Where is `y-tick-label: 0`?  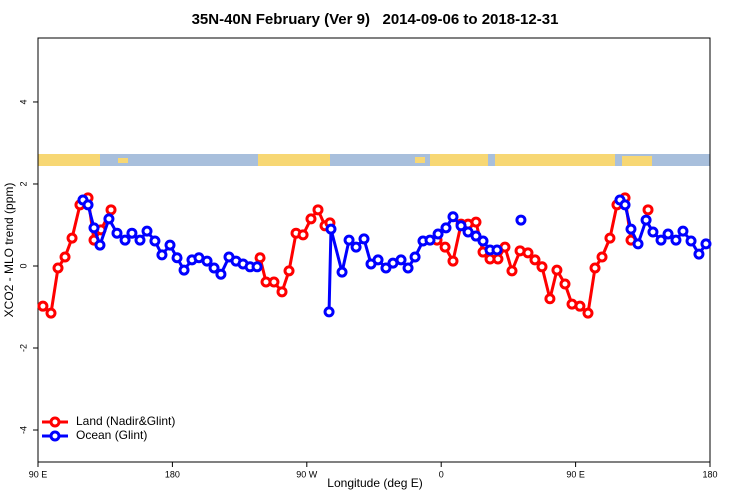 y-tick-label: 0 is located at coordinates (23, 265).